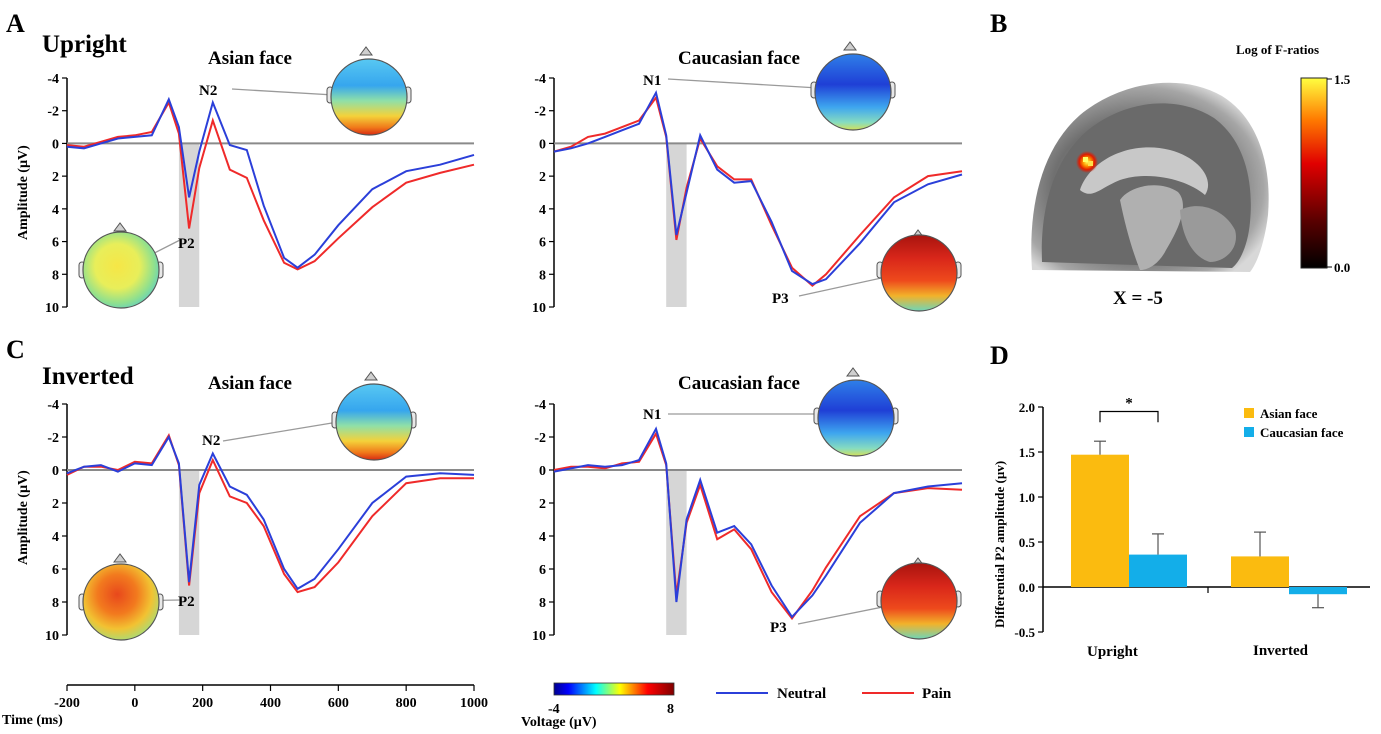 The image size is (1381, 734). Describe the element at coordinates (1289, 413) in the screenshot. I see `bar-legend-asian-label: Asian face` at that location.